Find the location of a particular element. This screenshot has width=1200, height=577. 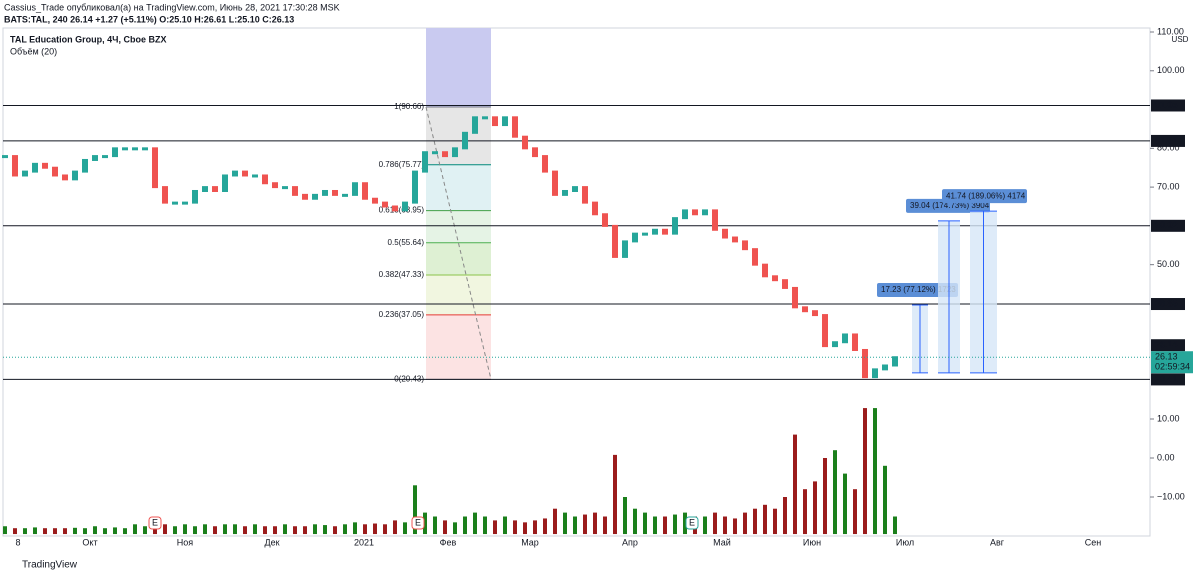

title: TAL Education Group, 4Ч, Cboe BZX is located at coordinates (88, 39).